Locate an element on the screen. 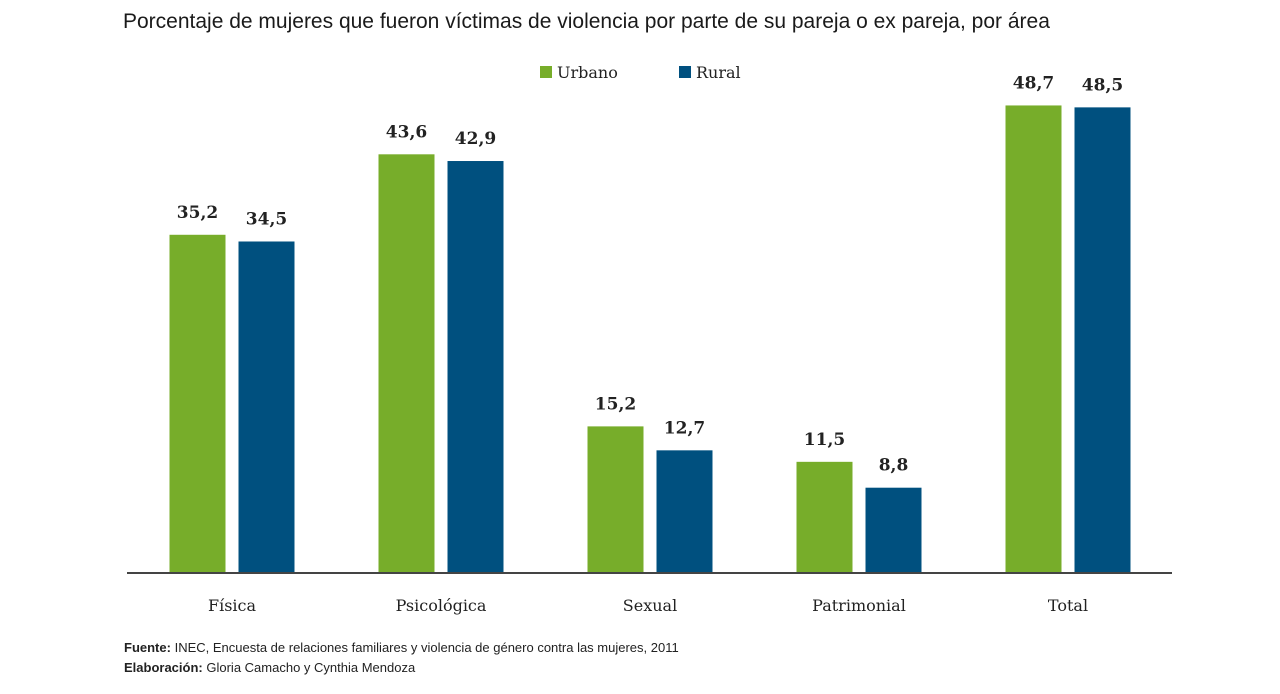 Image resolution: width=1280 pixels, height=694 pixels. value-label: 34,5 is located at coordinates (266, 219).